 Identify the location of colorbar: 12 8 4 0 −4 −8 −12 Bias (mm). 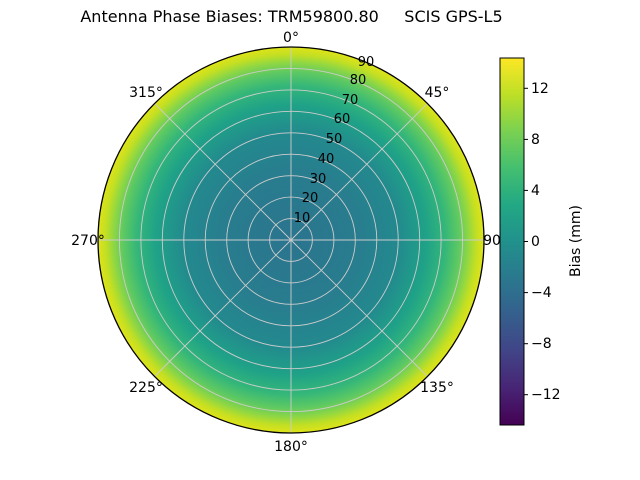
(541, 241).